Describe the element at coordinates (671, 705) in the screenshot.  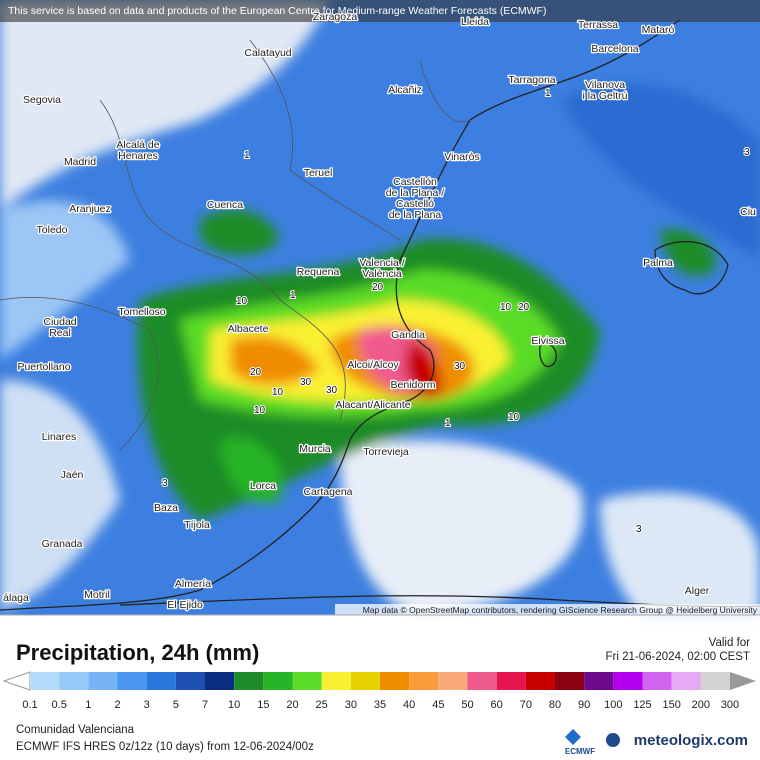
I see `legend-label: 150` at that location.